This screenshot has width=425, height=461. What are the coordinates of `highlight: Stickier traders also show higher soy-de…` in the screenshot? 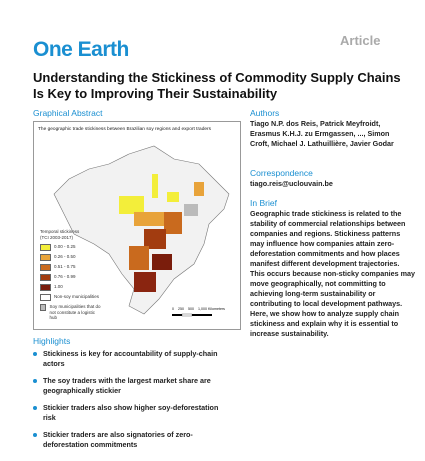 It's located at (133, 413).